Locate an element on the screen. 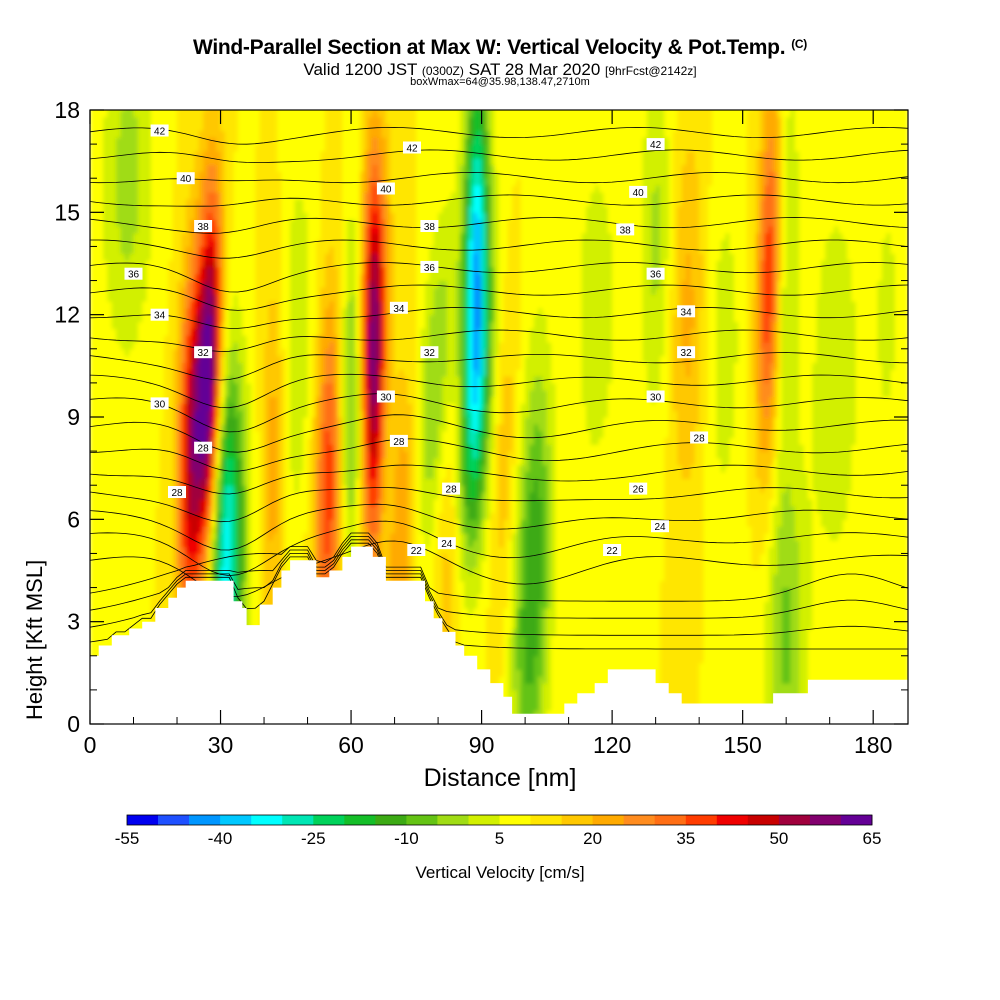  valid-date: SAT 28 Mar 2020 is located at coordinates (534, 69).